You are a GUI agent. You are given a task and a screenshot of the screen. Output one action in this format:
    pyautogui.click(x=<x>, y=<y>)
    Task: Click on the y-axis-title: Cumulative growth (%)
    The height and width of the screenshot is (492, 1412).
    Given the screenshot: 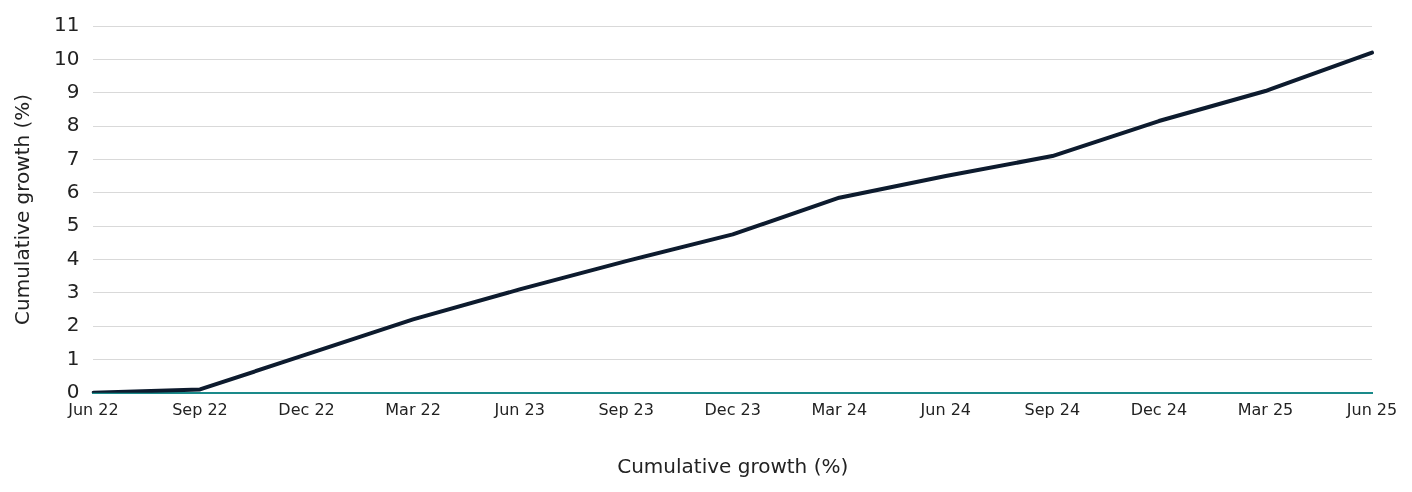 What is the action you would take?
    pyautogui.click(x=22, y=209)
    